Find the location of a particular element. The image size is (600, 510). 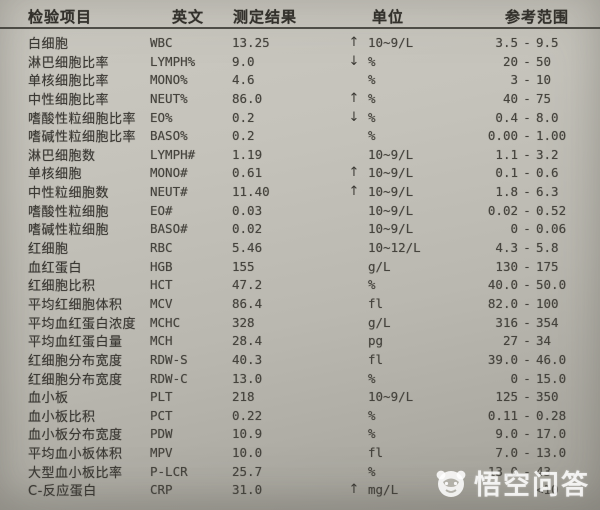

result-cell: 0.2 is located at coordinates (243, 136).